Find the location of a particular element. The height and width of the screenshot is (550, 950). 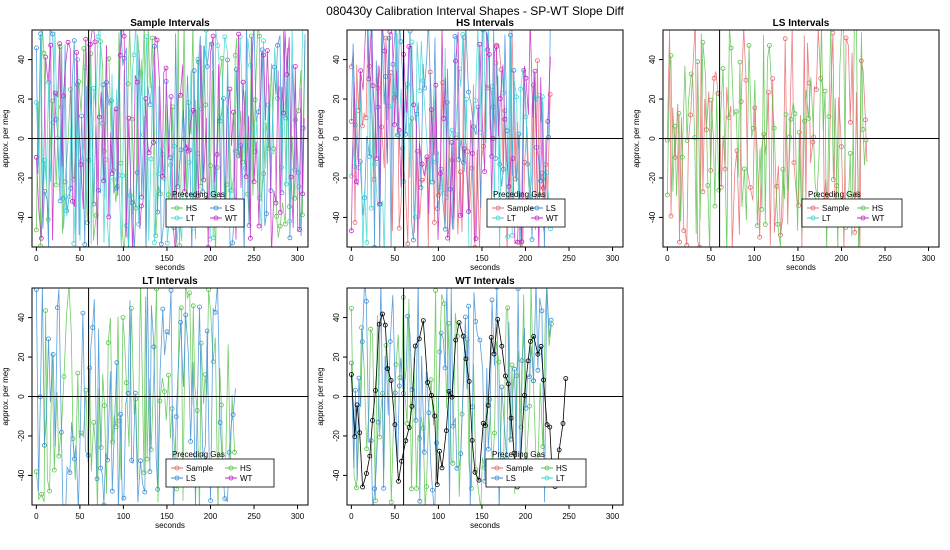

series-line-ls is located at coordinates (451, 396).